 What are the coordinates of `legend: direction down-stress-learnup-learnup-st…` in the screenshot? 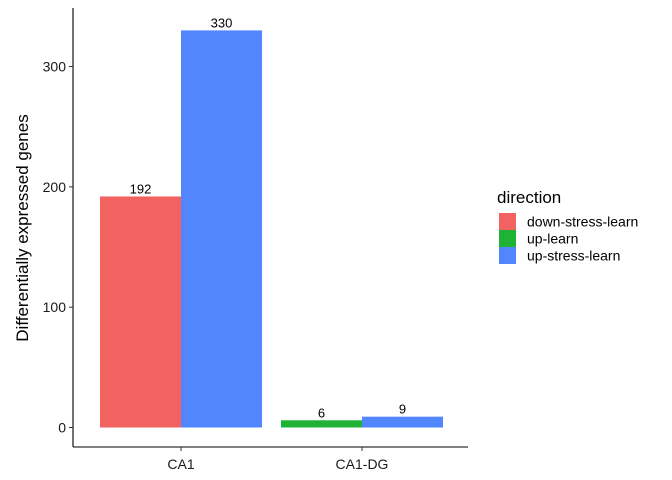 It's located at (567, 226).